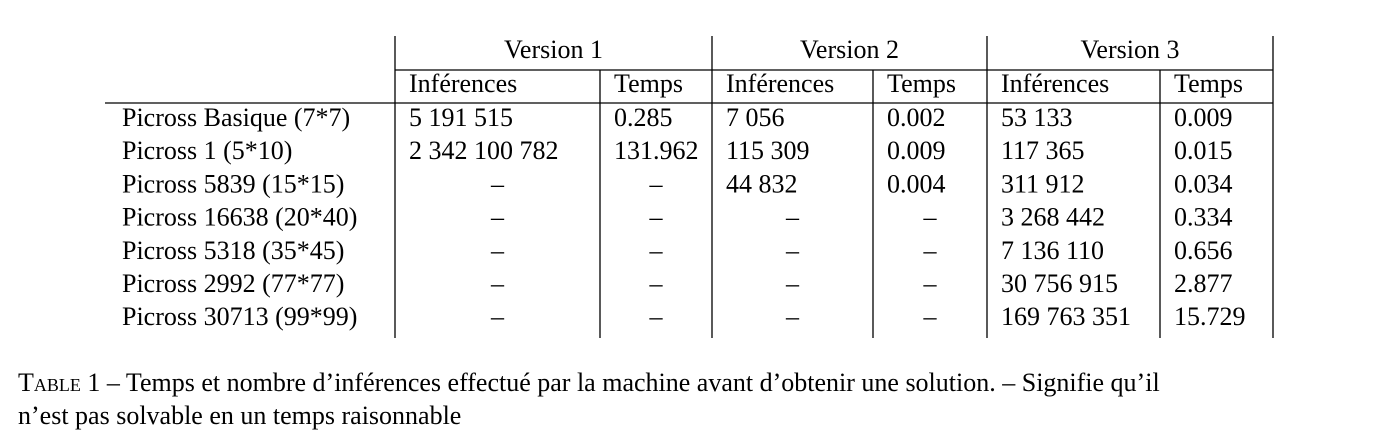 The image size is (1380, 442). Describe the element at coordinates (59, 382) in the screenshot. I see `caption-label: Table 1` at that location.